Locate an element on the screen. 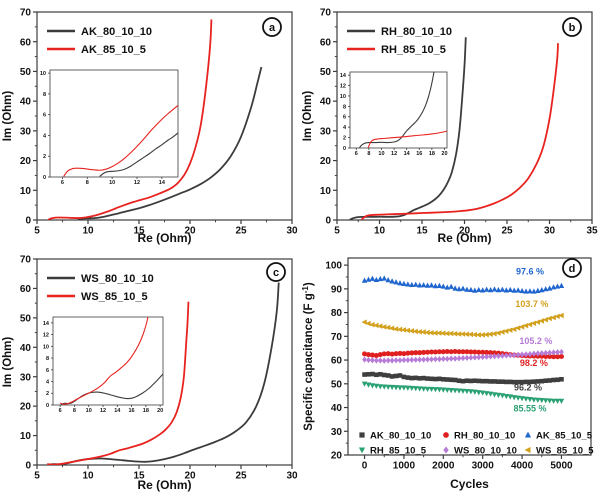 This screenshot has width=600, height=503. x-axis-label: Cycles is located at coordinates (469, 484).